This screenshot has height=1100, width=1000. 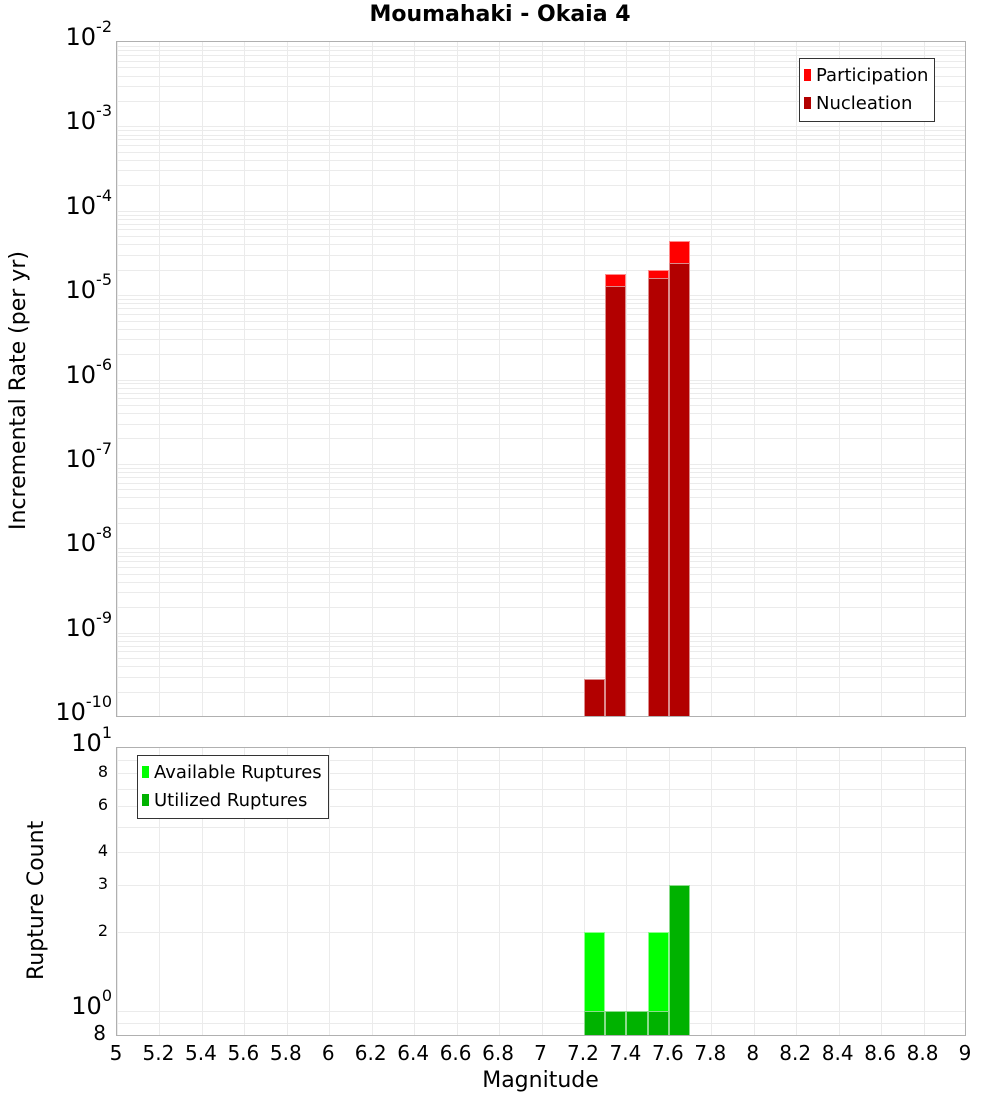 What do you see at coordinates (795, 1053) in the screenshot?
I see `x-tick-label: 8.2` at bounding box center [795, 1053].